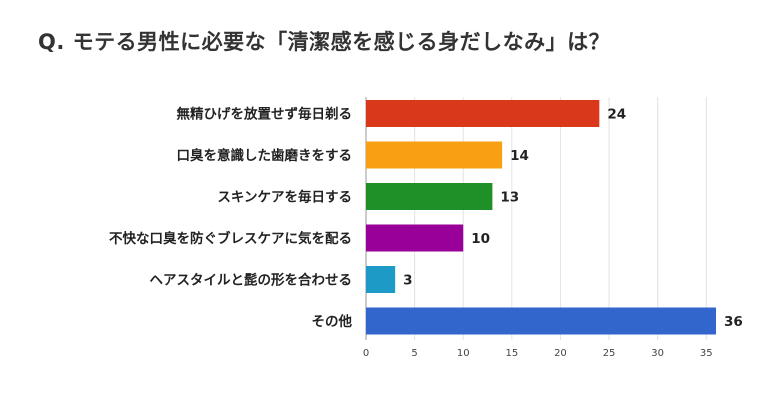  I want to click on value-label: 13, so click(509, 198).